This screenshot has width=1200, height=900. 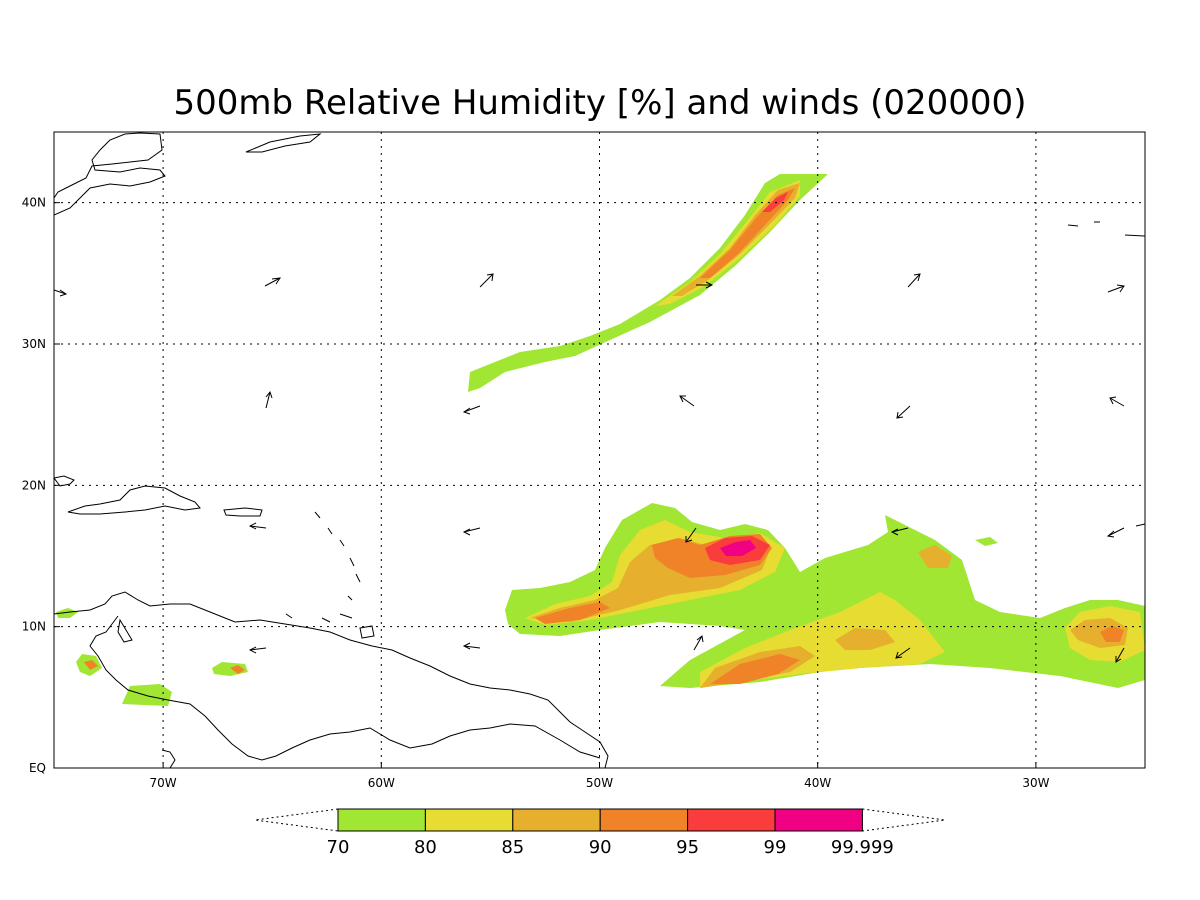 I want to click on humidity-east-orange-spot, so click(x=865, y=639).